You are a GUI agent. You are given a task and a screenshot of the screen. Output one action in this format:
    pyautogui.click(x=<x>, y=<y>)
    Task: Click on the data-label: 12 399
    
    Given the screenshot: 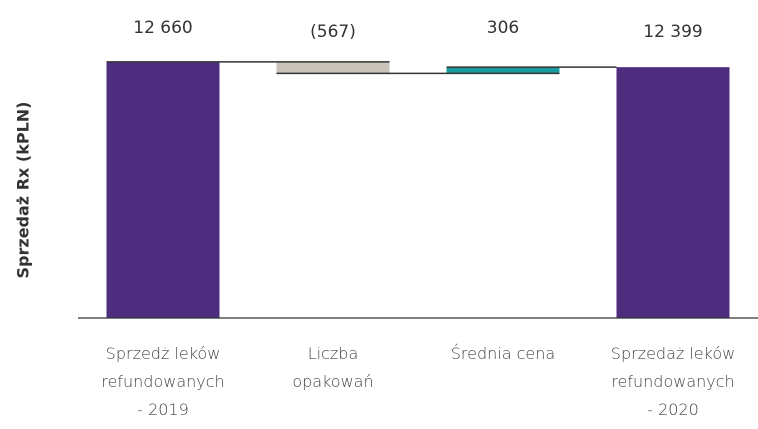 What is the action you would take?
    pyautogui.click(x=672, y=32)
    